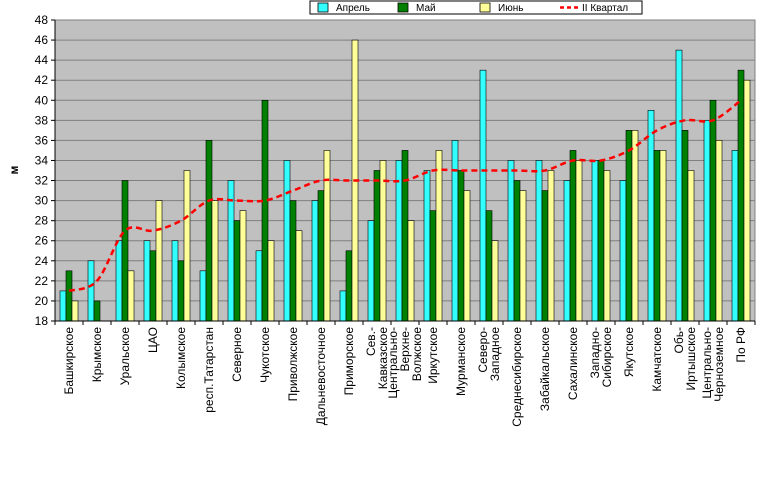  I want to click on y-tick-label: 32, so click(42, 181).